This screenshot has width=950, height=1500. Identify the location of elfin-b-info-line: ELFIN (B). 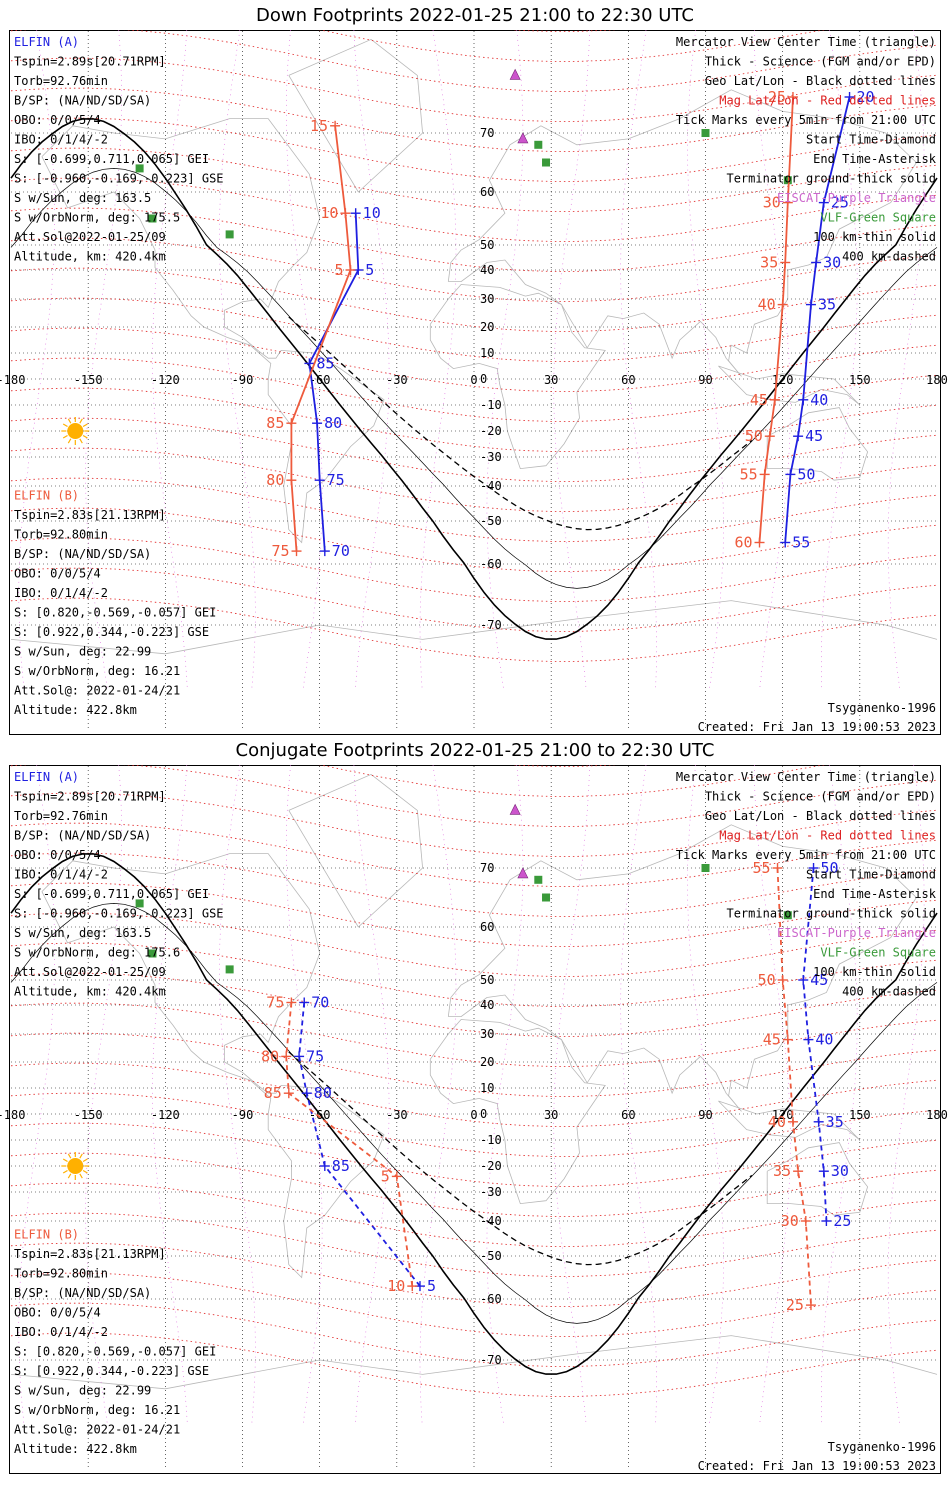
(46, 1235).